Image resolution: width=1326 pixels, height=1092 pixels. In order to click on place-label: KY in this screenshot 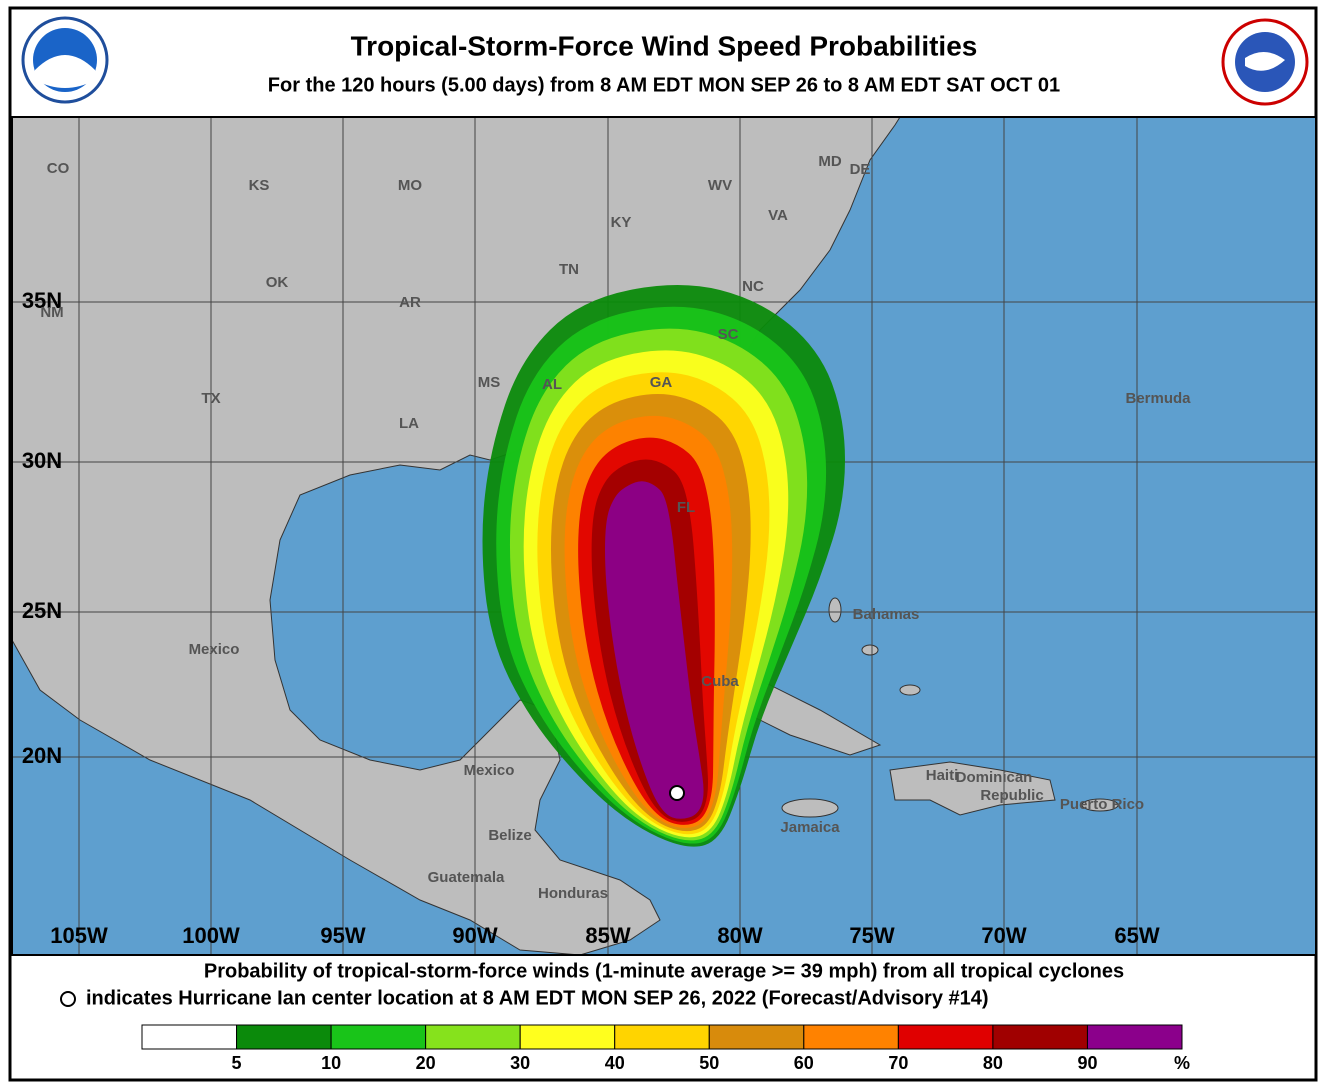, I will do `click(621, 222)`.